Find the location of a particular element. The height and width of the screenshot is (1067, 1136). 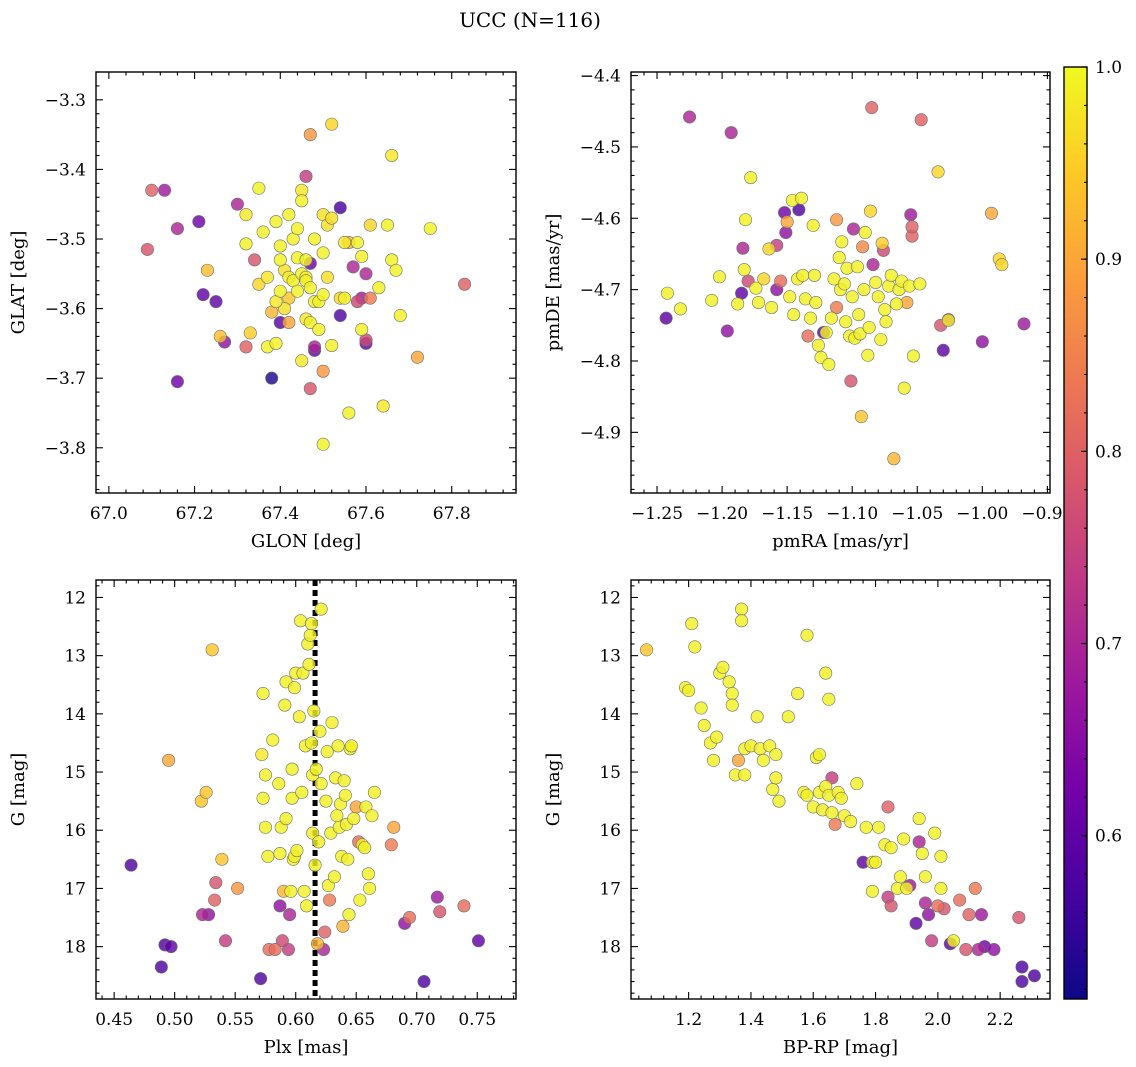

x-tick-label: 0.60 is located at coordinates (296, 1020).